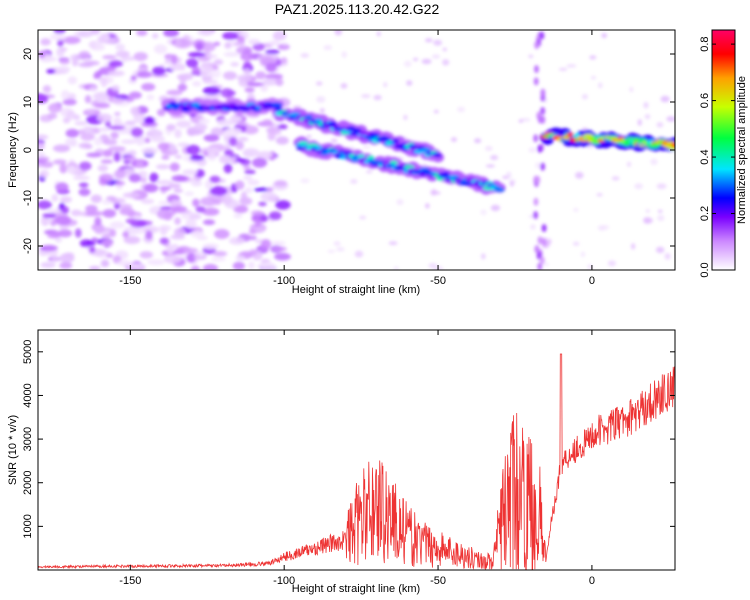 Image resolution: width=750 pixels, height=600 pixels. What do you see at coordinates (438, 581) in the screenshot?
I see `x-tick-label: -50` at bounding box center [438, 581].